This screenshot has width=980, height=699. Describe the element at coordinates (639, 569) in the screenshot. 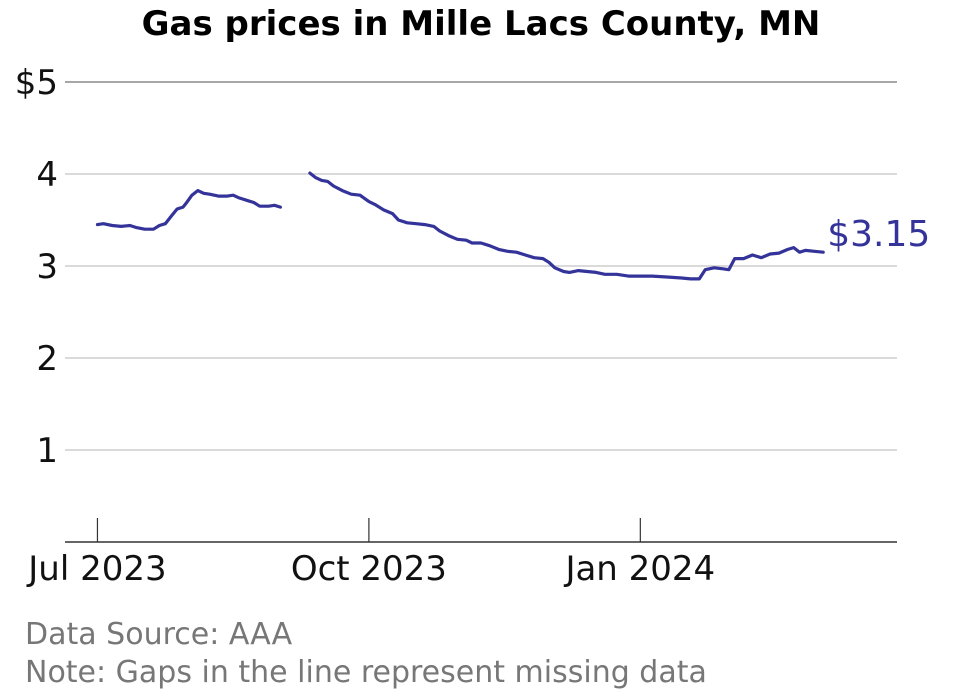

I see `x-tick-label: Jan 2024` at that location.